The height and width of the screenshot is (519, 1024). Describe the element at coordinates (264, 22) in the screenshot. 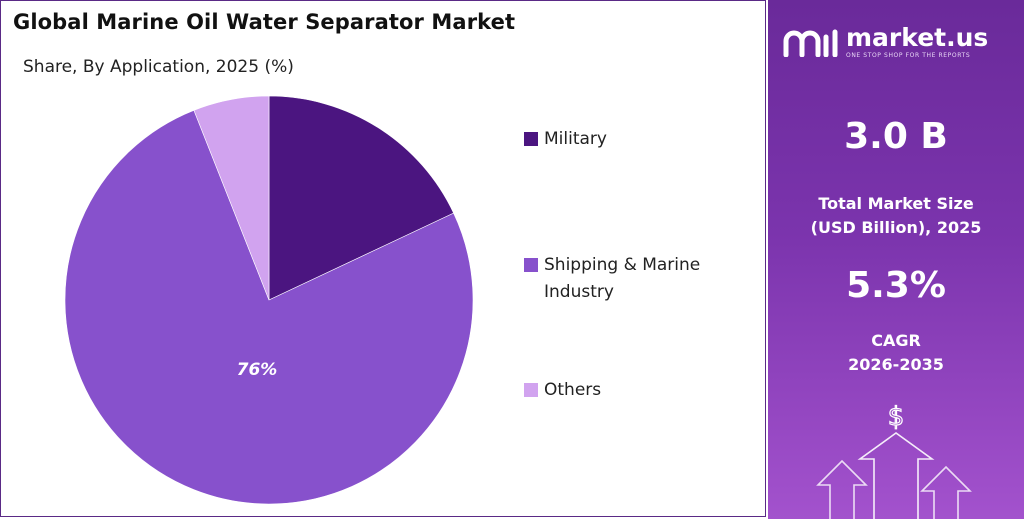

I see `chart-title: Global Marine Oil Water Separator Market` at that location.